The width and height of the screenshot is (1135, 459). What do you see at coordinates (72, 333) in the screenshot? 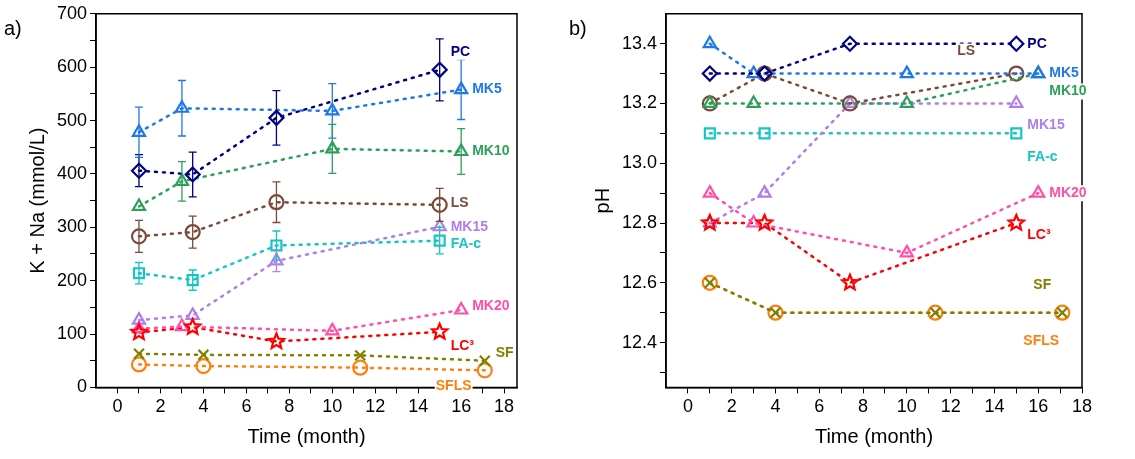
I see `y-tick-label: 100` at bounding box center [72, 333].